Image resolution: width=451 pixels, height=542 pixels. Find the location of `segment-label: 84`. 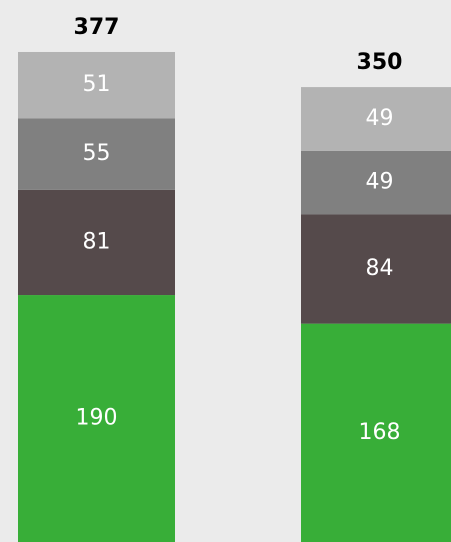

segment-label: 84 is located at coordinates (380, 268).